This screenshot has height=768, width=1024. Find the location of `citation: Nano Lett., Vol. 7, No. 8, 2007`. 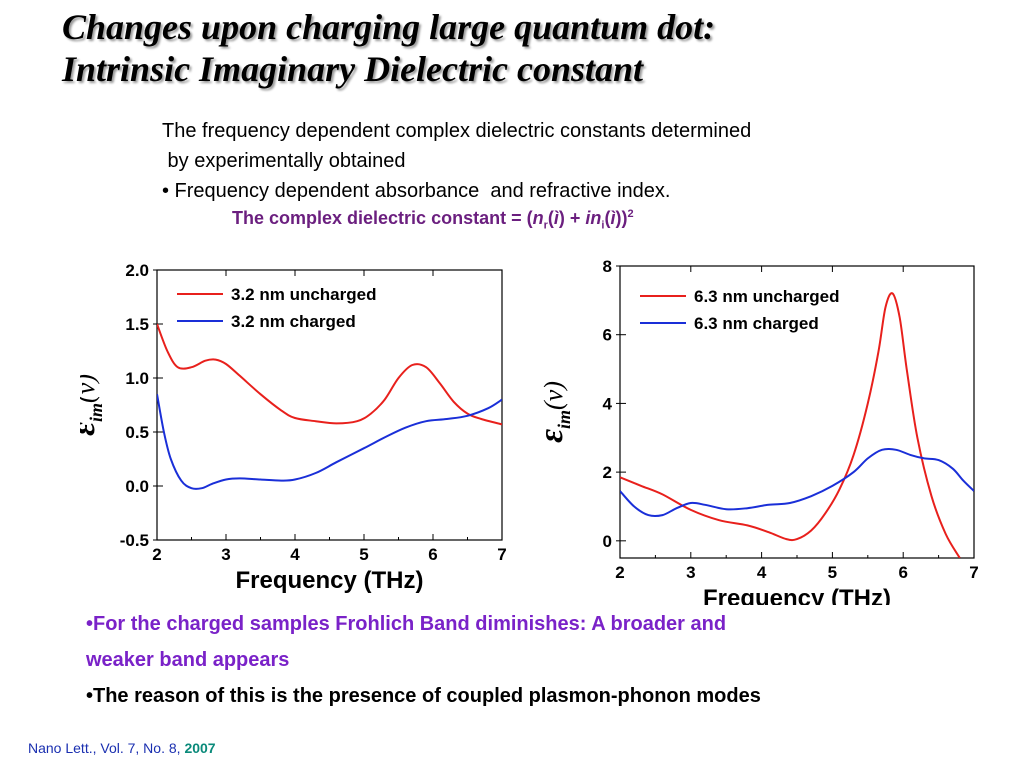

citation: Nano Lett., Vol. 7, No. 8, 2007 is located at coordinates (122, 748).